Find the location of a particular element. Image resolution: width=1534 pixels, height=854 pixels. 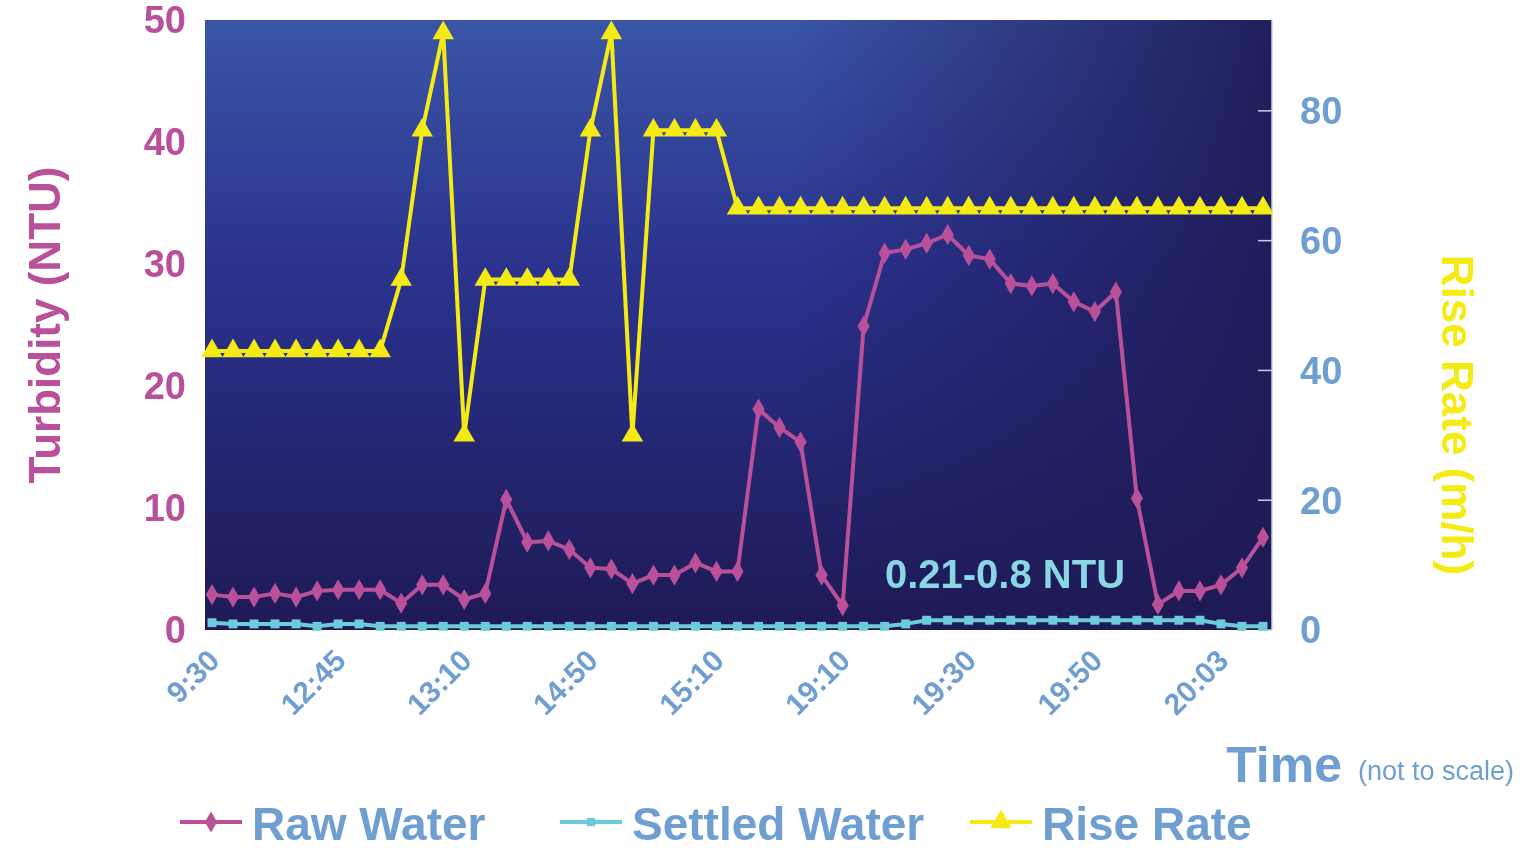

y2-tick-label: 40 is located at coordinates (1321, 370).